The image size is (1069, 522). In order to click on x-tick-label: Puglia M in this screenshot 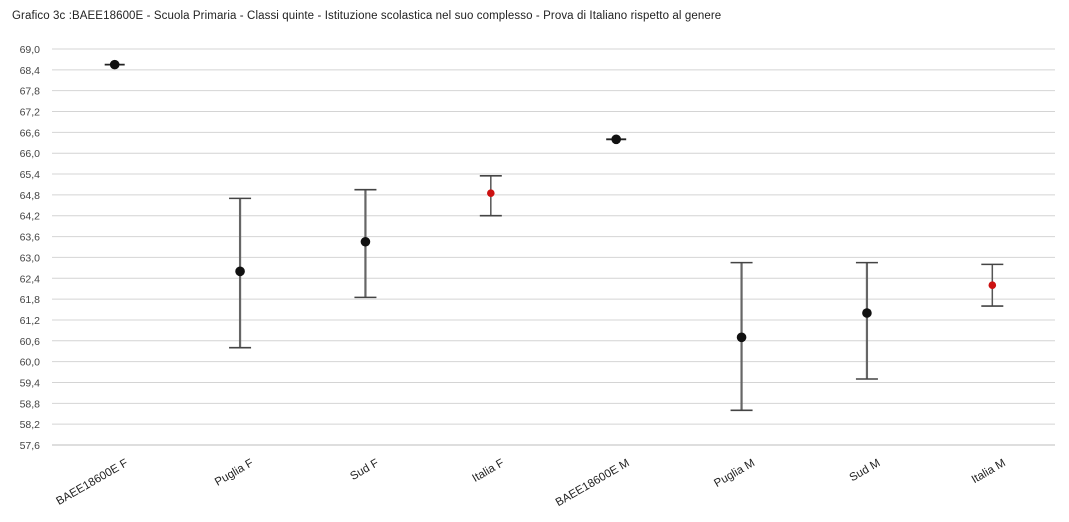, I will do `click(734, 473)`.